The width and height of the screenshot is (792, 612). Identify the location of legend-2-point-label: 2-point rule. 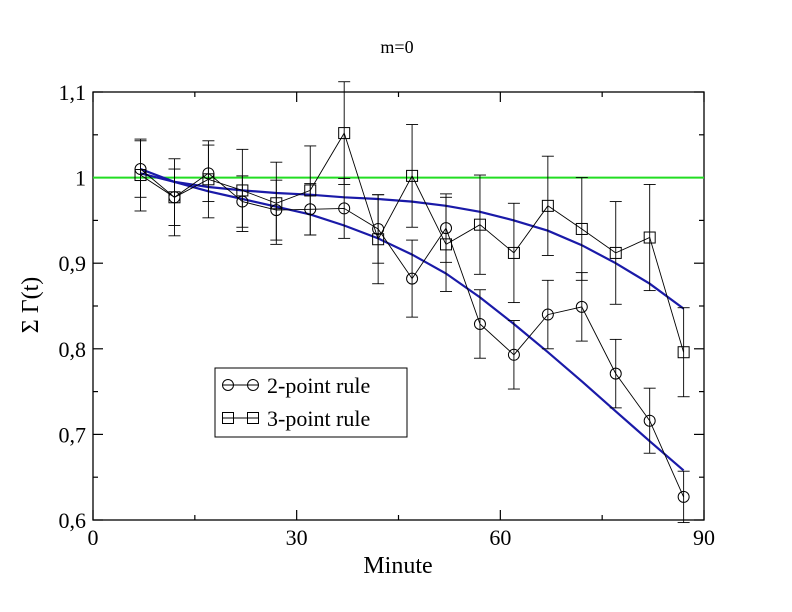
(318, 385).